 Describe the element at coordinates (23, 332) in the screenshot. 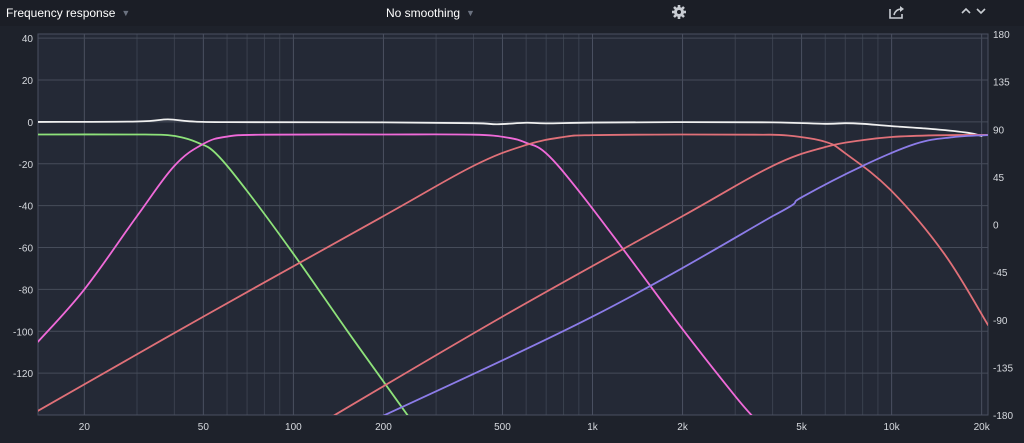

I see `y-tick-label: -100` at that location.